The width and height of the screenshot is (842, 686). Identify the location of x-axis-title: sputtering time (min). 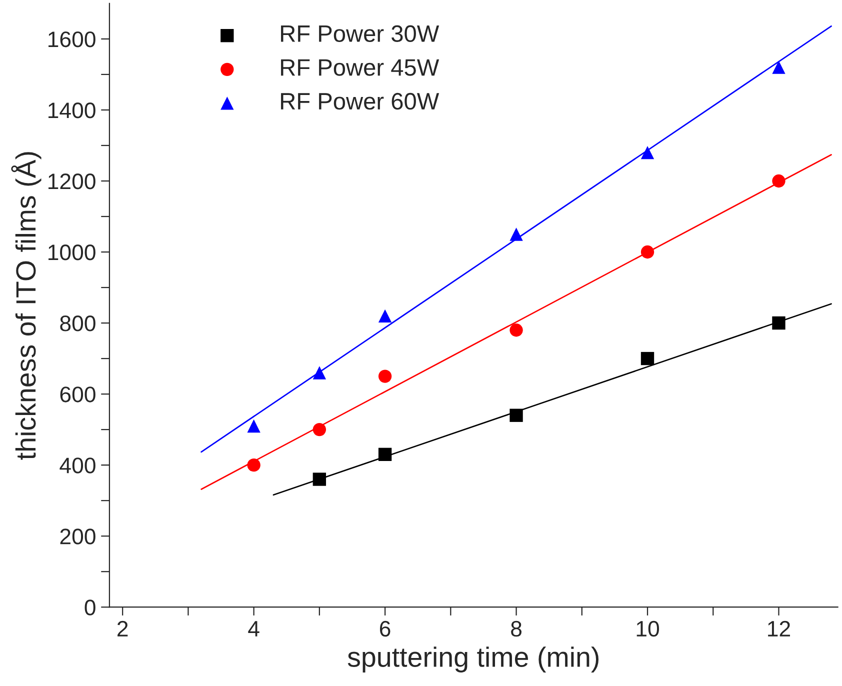
(473, 659).